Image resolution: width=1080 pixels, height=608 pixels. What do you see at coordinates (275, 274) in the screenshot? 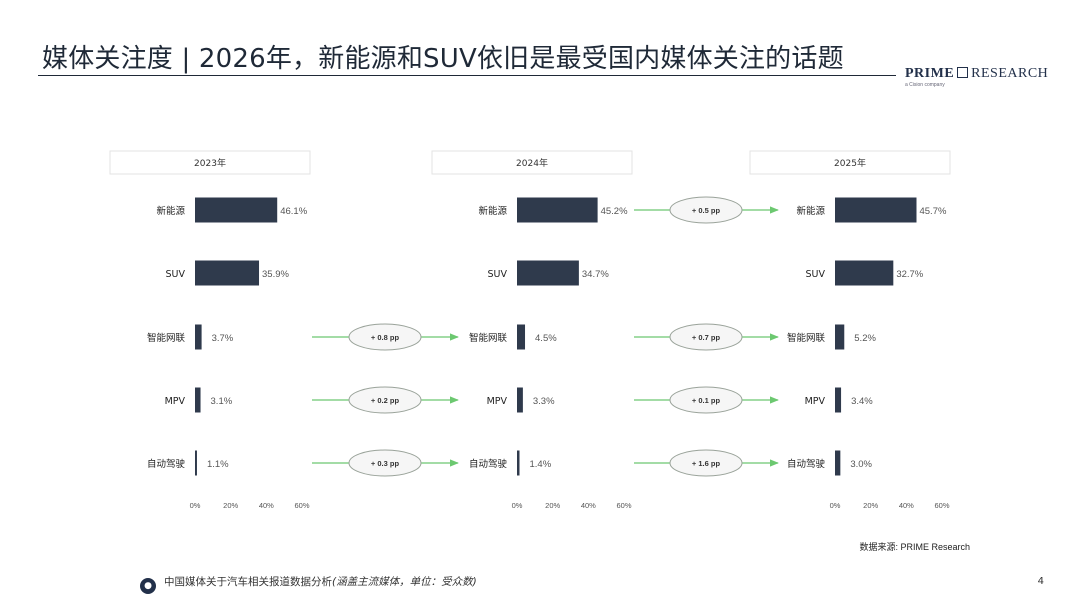
I see `bar-value-label: 35.9%` at bounding box center [275, 274].